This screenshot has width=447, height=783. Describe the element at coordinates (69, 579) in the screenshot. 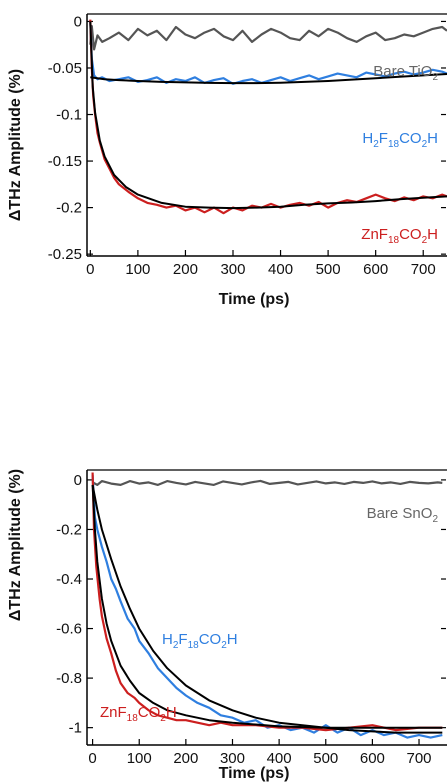

I see `y-tick-label: -0.4` at that location.